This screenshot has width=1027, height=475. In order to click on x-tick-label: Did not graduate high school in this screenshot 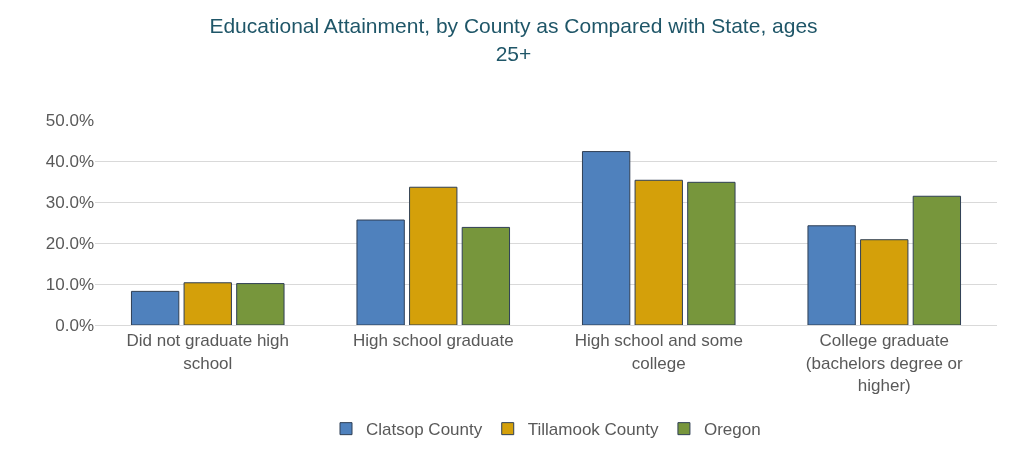, I will do `click(208, 352)`.